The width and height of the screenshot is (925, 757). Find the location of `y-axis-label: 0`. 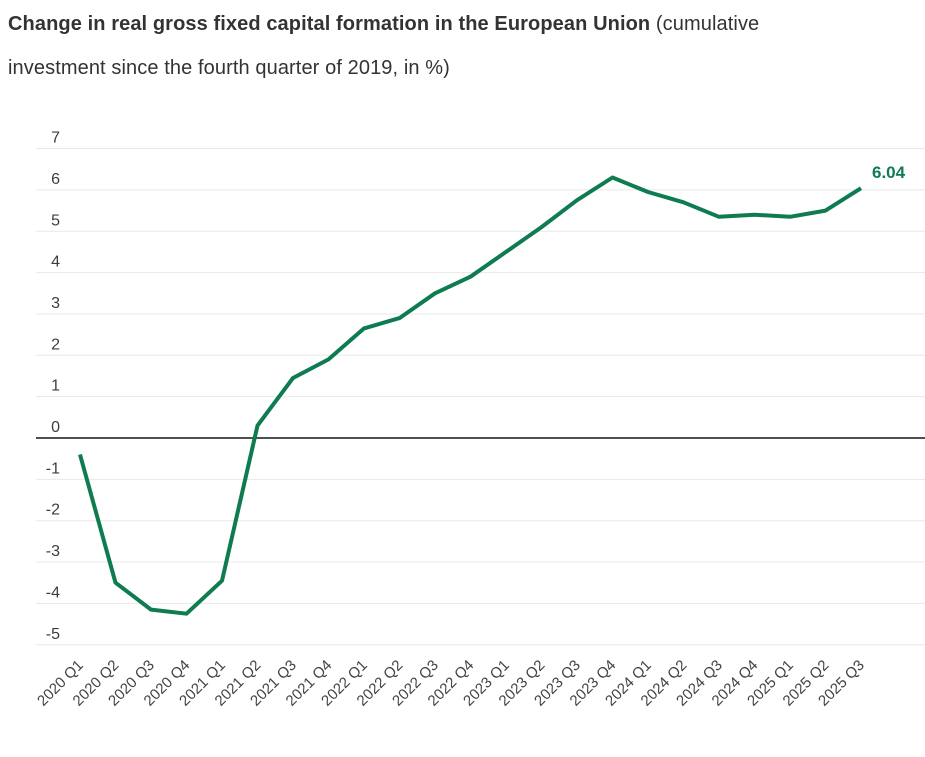

y-axis-label: 0 is located at coordinates (55, 427).